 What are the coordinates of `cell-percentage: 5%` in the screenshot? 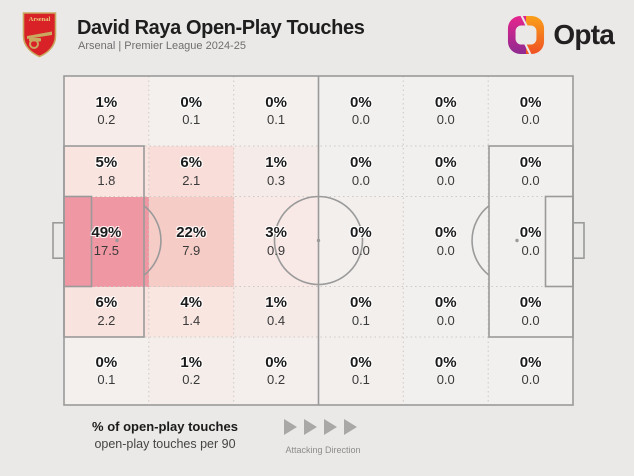 It's located at (106, 162).